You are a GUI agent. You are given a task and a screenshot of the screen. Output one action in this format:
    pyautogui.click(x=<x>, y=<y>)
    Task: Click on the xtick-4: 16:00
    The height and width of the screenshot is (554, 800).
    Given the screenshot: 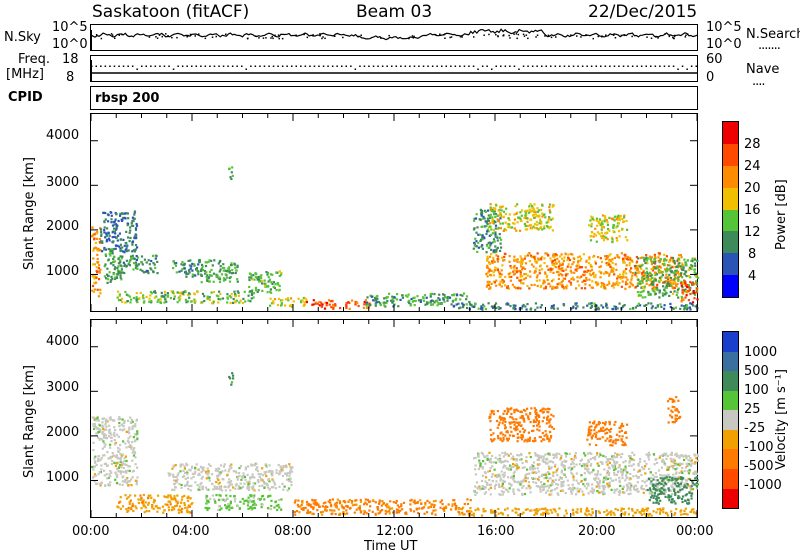 What is the action you would take?
    pyautogui.click(x=496, y=531)
    